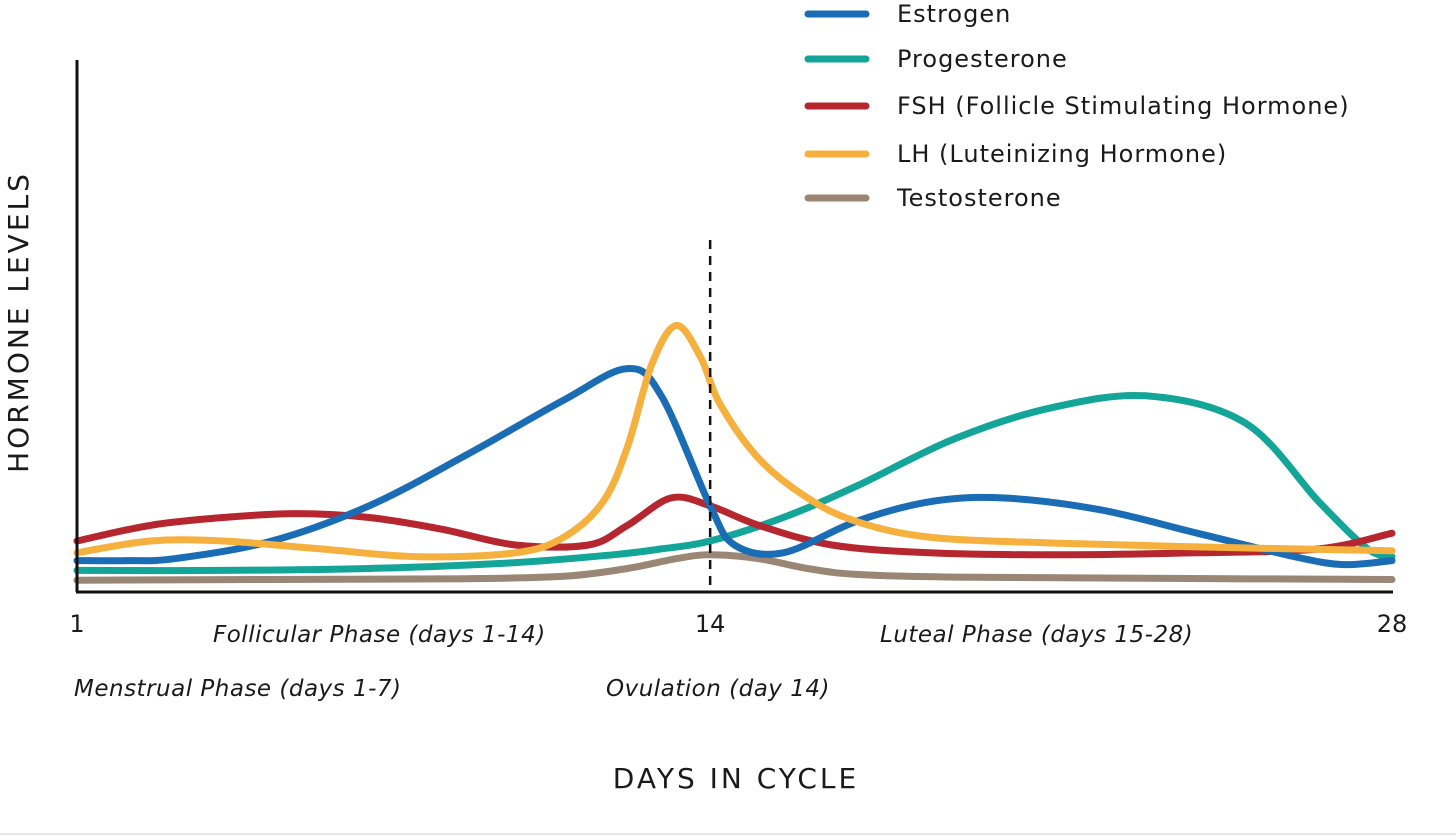 The image size is (1456, 837). I want to click on menstrual-phase-label: Menstrual Phase (days 1-7), so click(238, 689).